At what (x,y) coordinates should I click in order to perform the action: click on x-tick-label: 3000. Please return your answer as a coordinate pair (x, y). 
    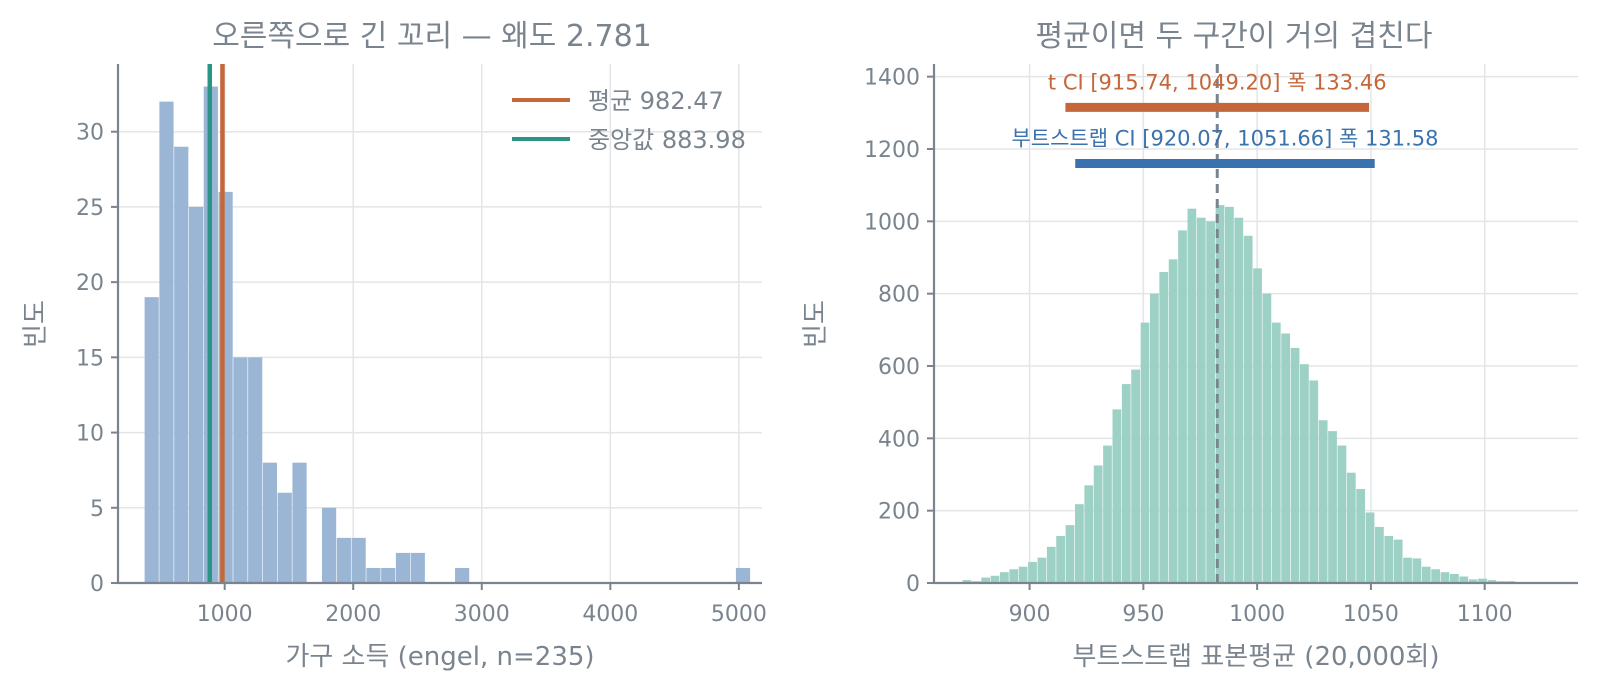
    Looking at the image, I should click on (482, 614).